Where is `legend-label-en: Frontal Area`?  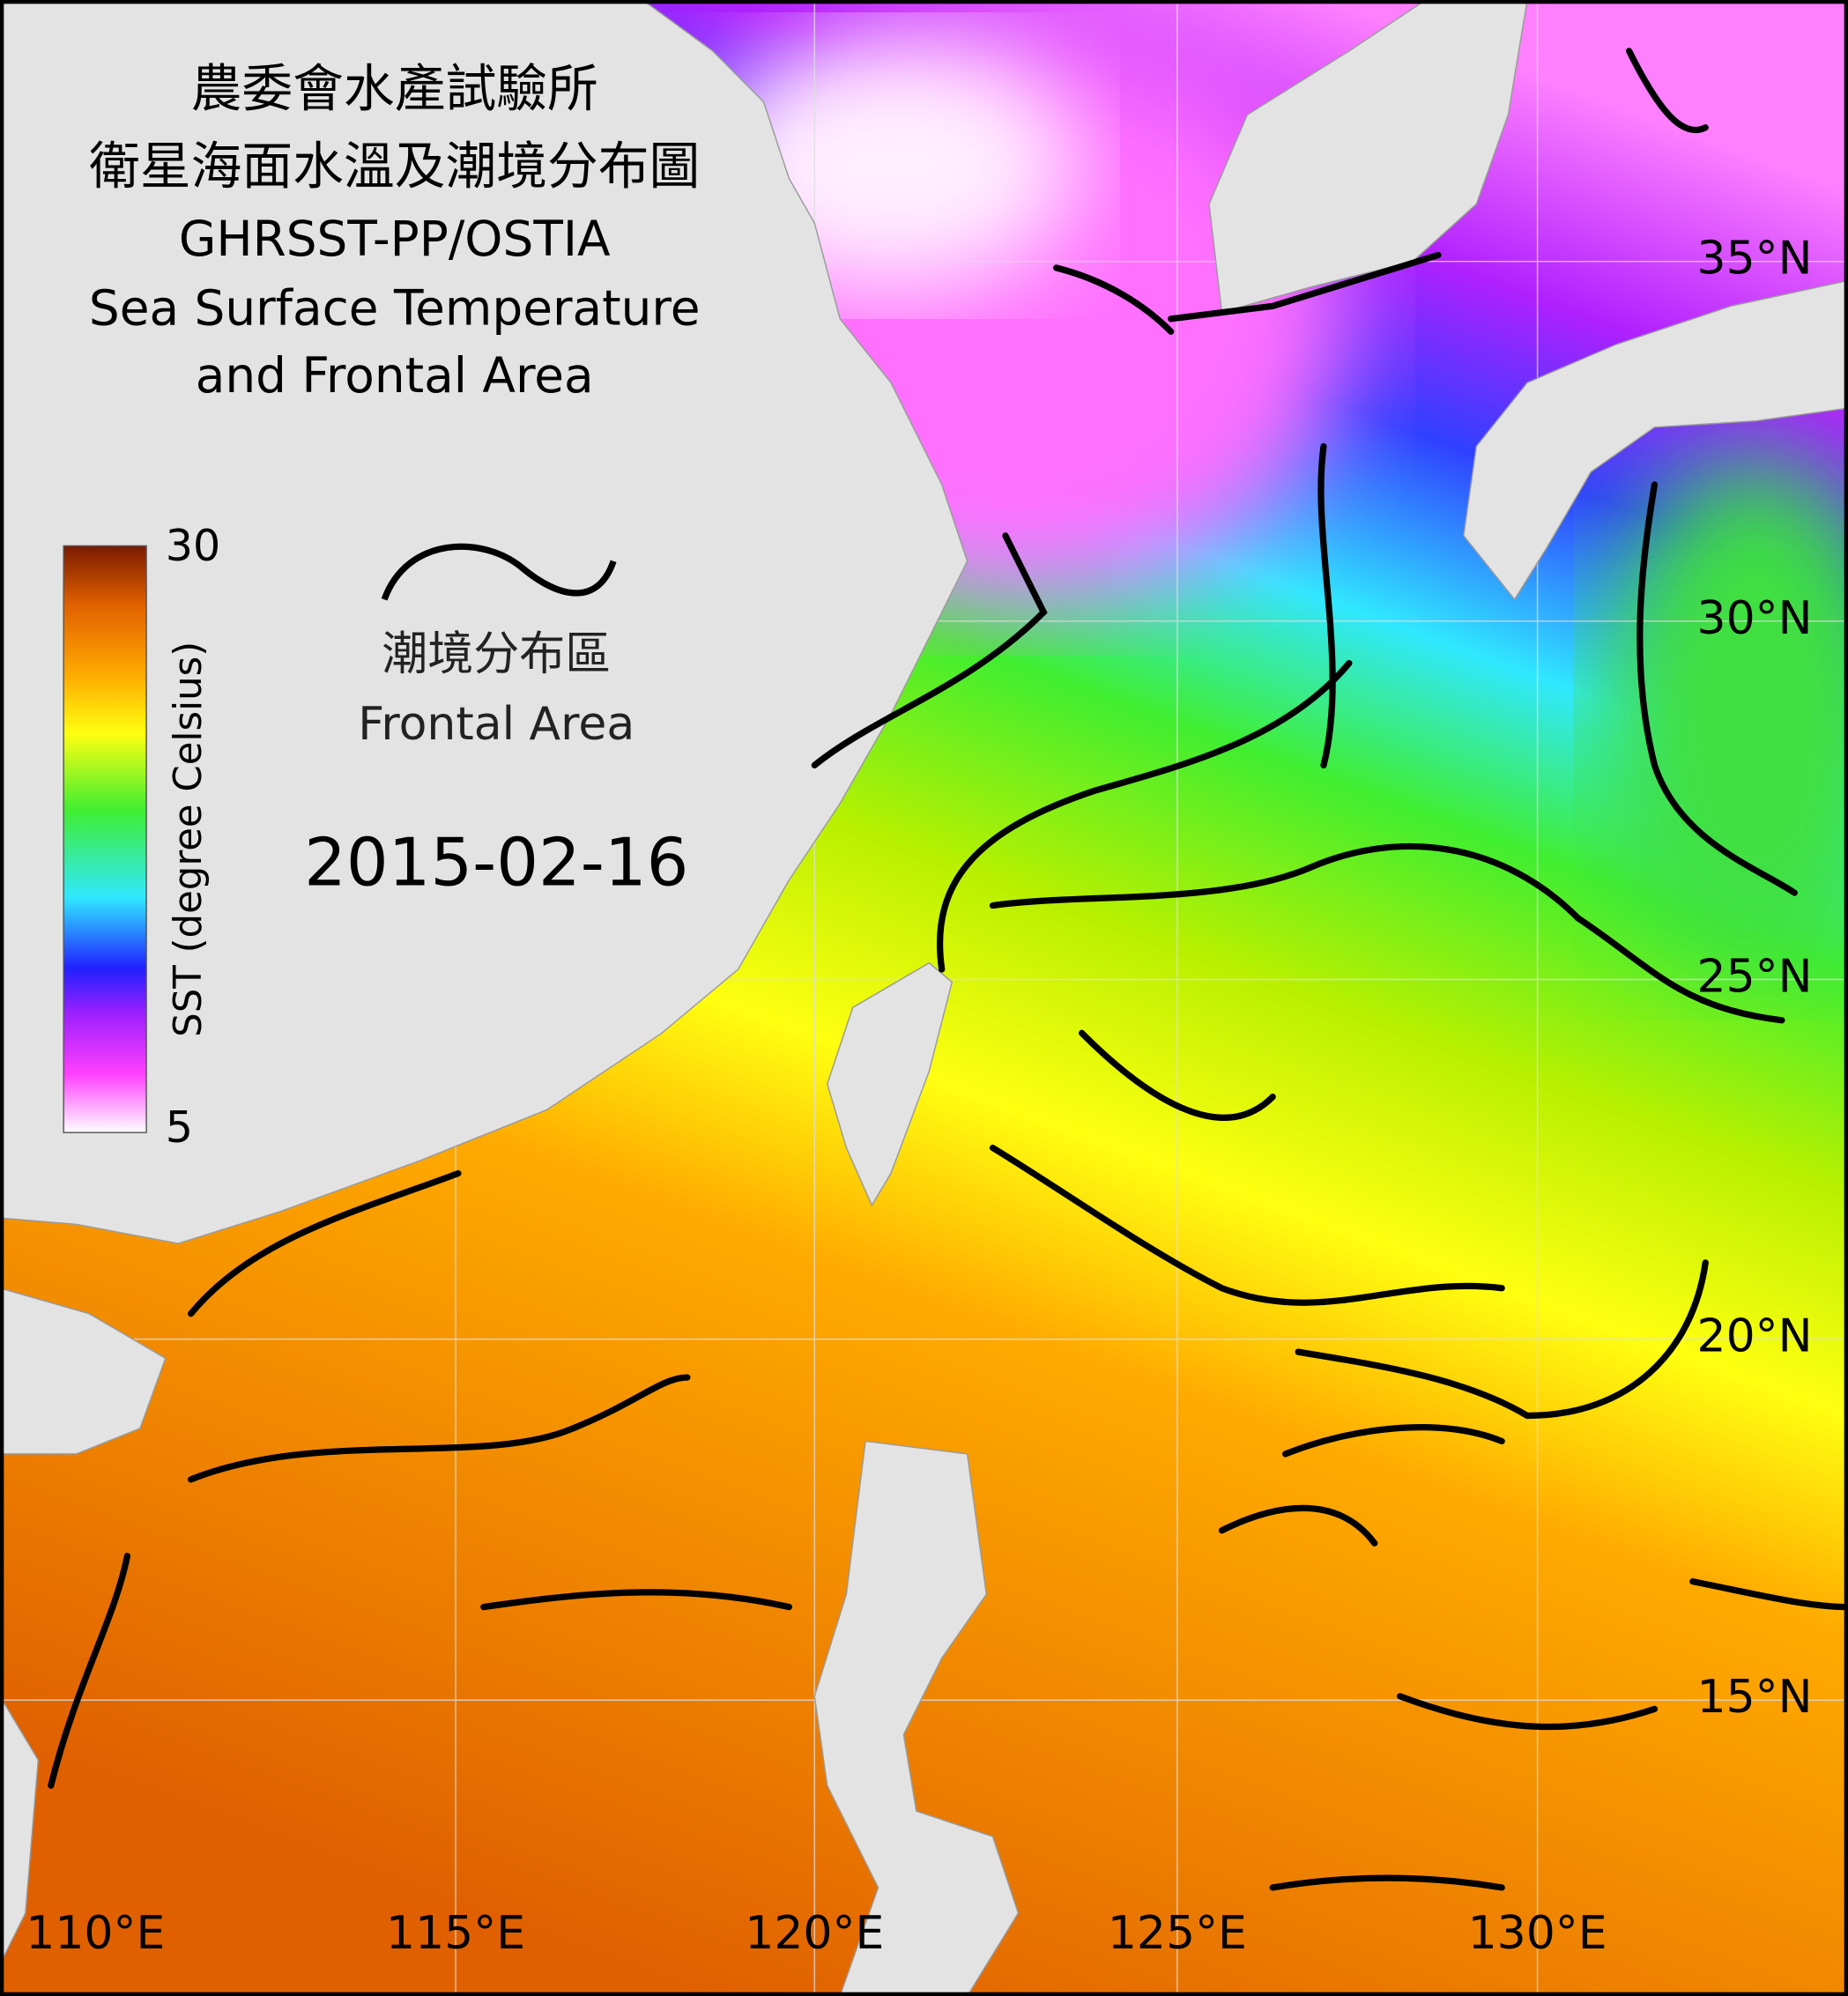 legend-label-en: Frontal Area is located at coordinates (496, 724).